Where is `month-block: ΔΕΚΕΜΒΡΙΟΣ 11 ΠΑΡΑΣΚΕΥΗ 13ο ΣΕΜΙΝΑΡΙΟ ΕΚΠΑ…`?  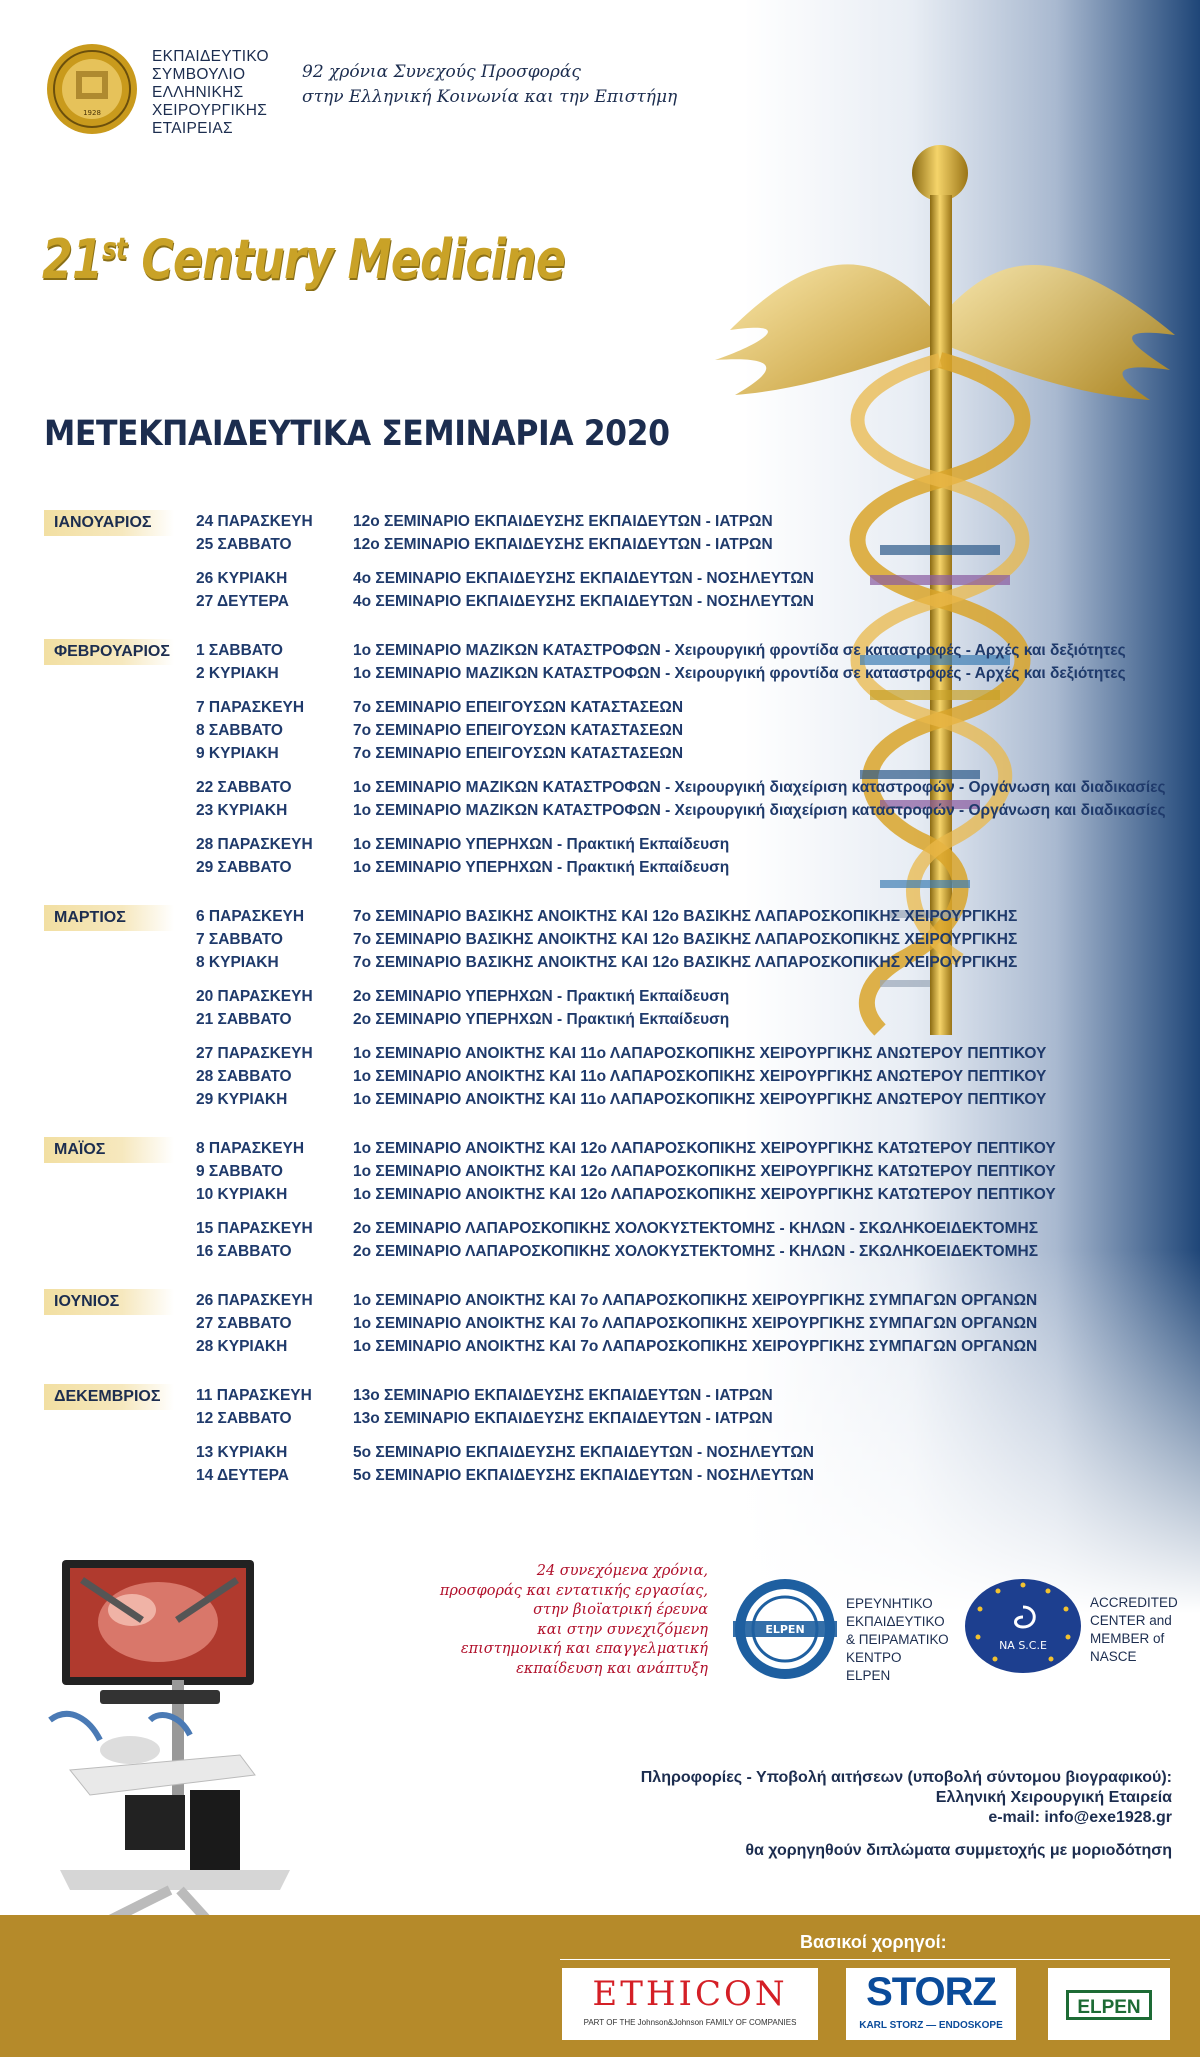
month-block: ΔΕΚΕΜΒΡΙΟΣ 11 ΠΑΡΑΣΚΕΥΗ 13ο ΣΕΜΙΝΑΡΙΟ ΕΚΠΑ… is located at coordinates (600, 1435).